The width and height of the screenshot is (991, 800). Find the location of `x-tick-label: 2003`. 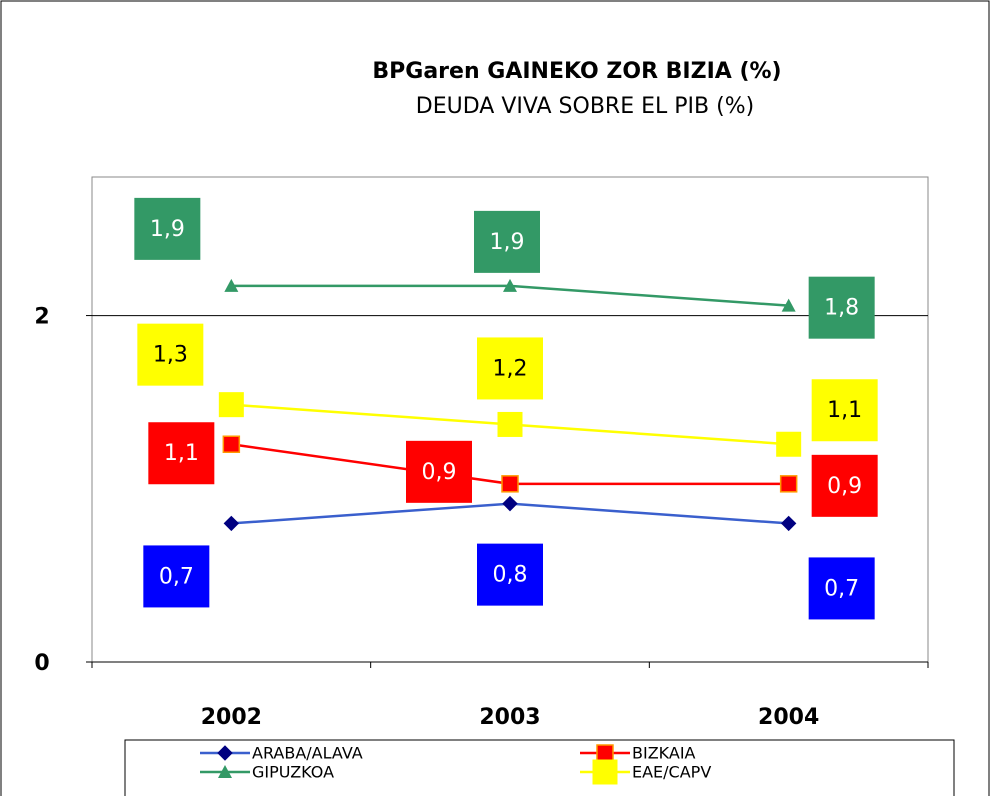

x-tick-label: 2003 is located at coordinates (509, 717).